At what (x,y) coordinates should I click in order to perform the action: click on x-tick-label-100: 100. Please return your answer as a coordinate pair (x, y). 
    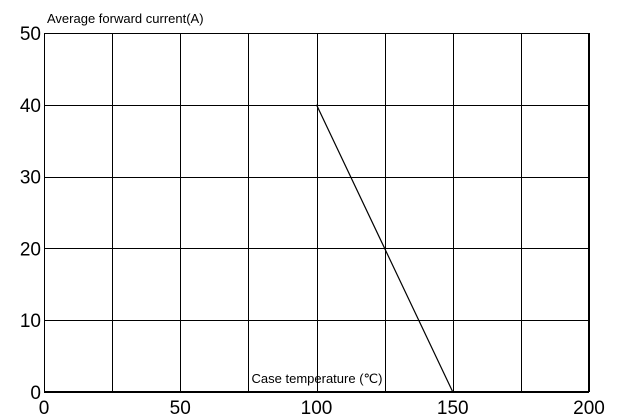
    Looking at the image, I should click on (317, 408).